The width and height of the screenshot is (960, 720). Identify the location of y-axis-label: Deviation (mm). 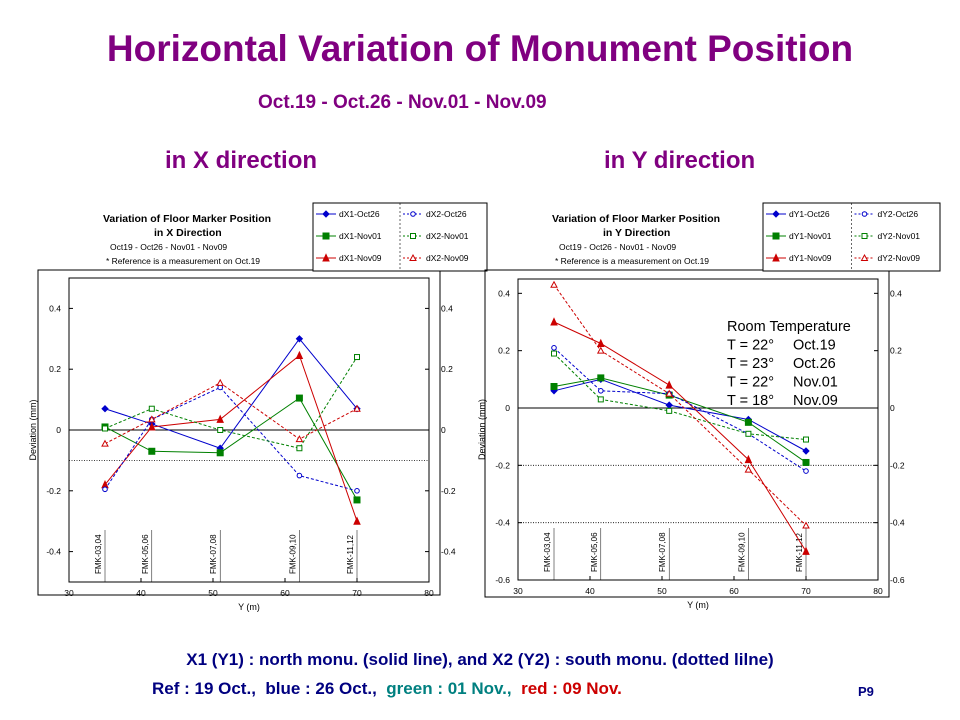
(33, 429).